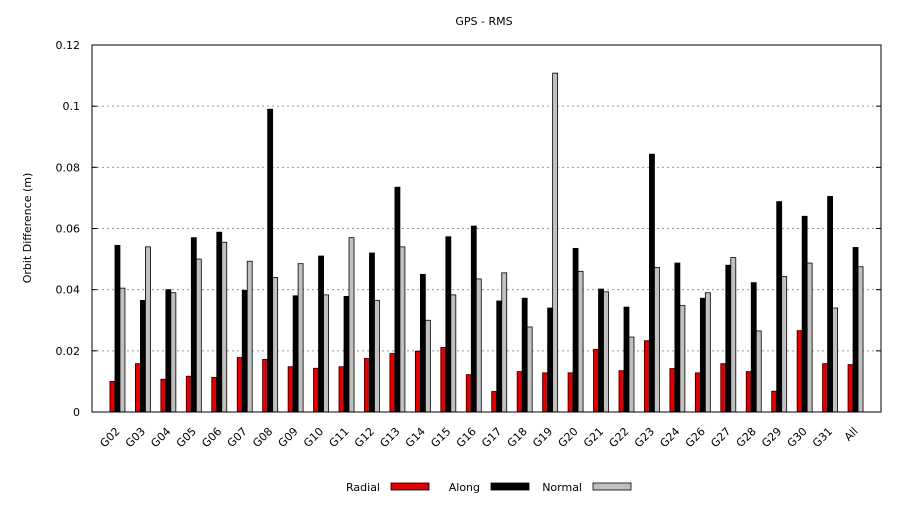 The height and width of the screenshot is (506, 902). I want to click on bar-radial-g06, so click(214, 395).